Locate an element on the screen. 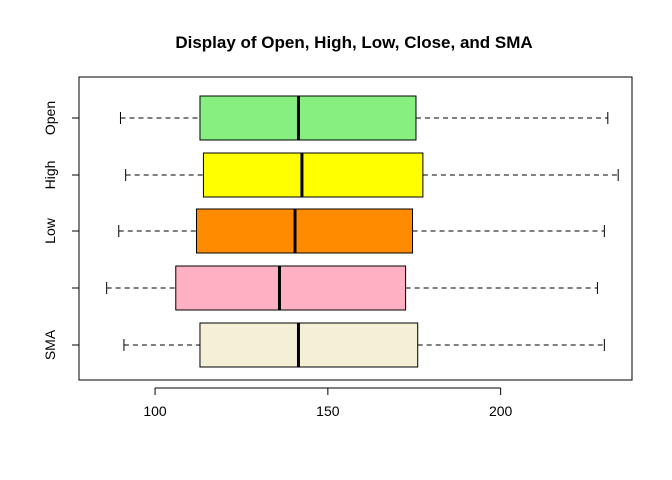  box-group-low is located at coordinates (361, 231).